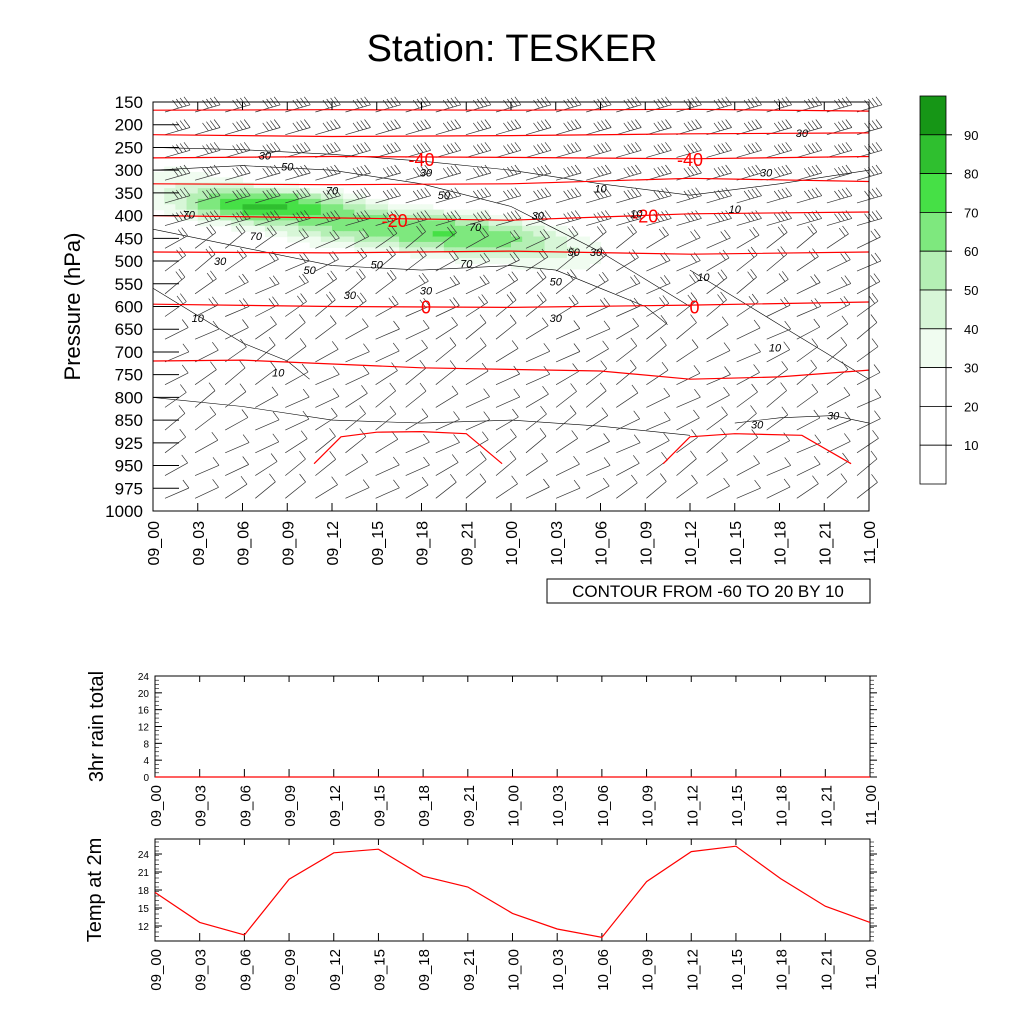 The width and height of the screenshot is (1024, 1024). I want to click on time-tick-label: 09_00, so click(154, 543).